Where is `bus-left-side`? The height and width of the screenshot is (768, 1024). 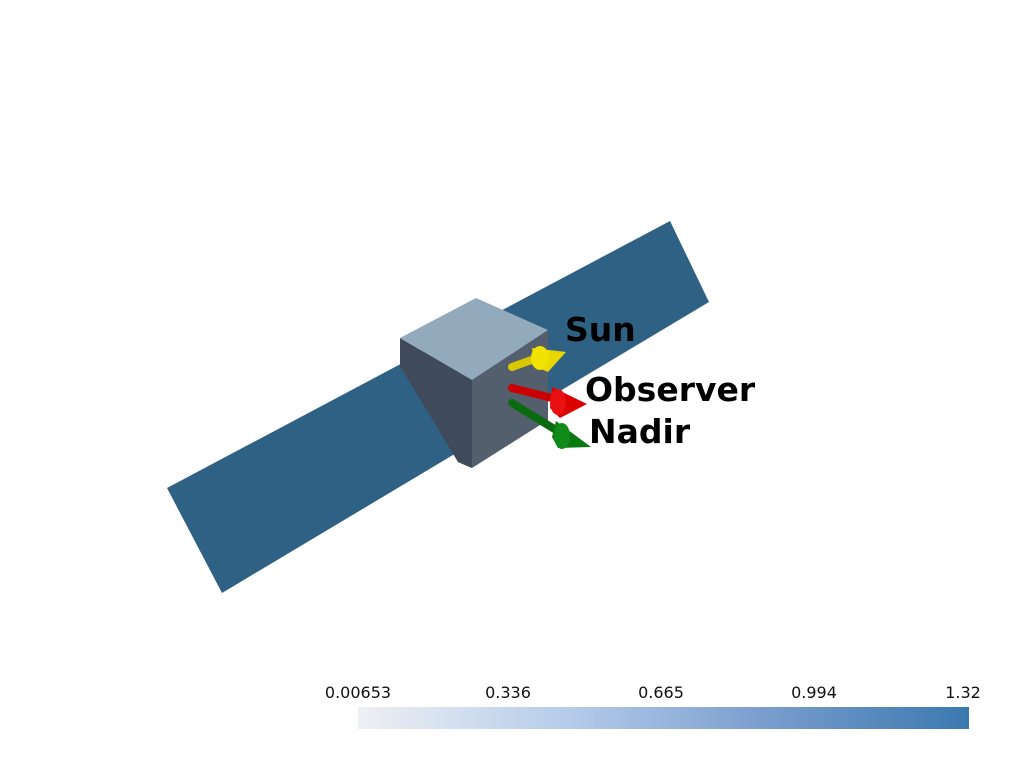
bus-left-side is located at coordinates (436, 403).